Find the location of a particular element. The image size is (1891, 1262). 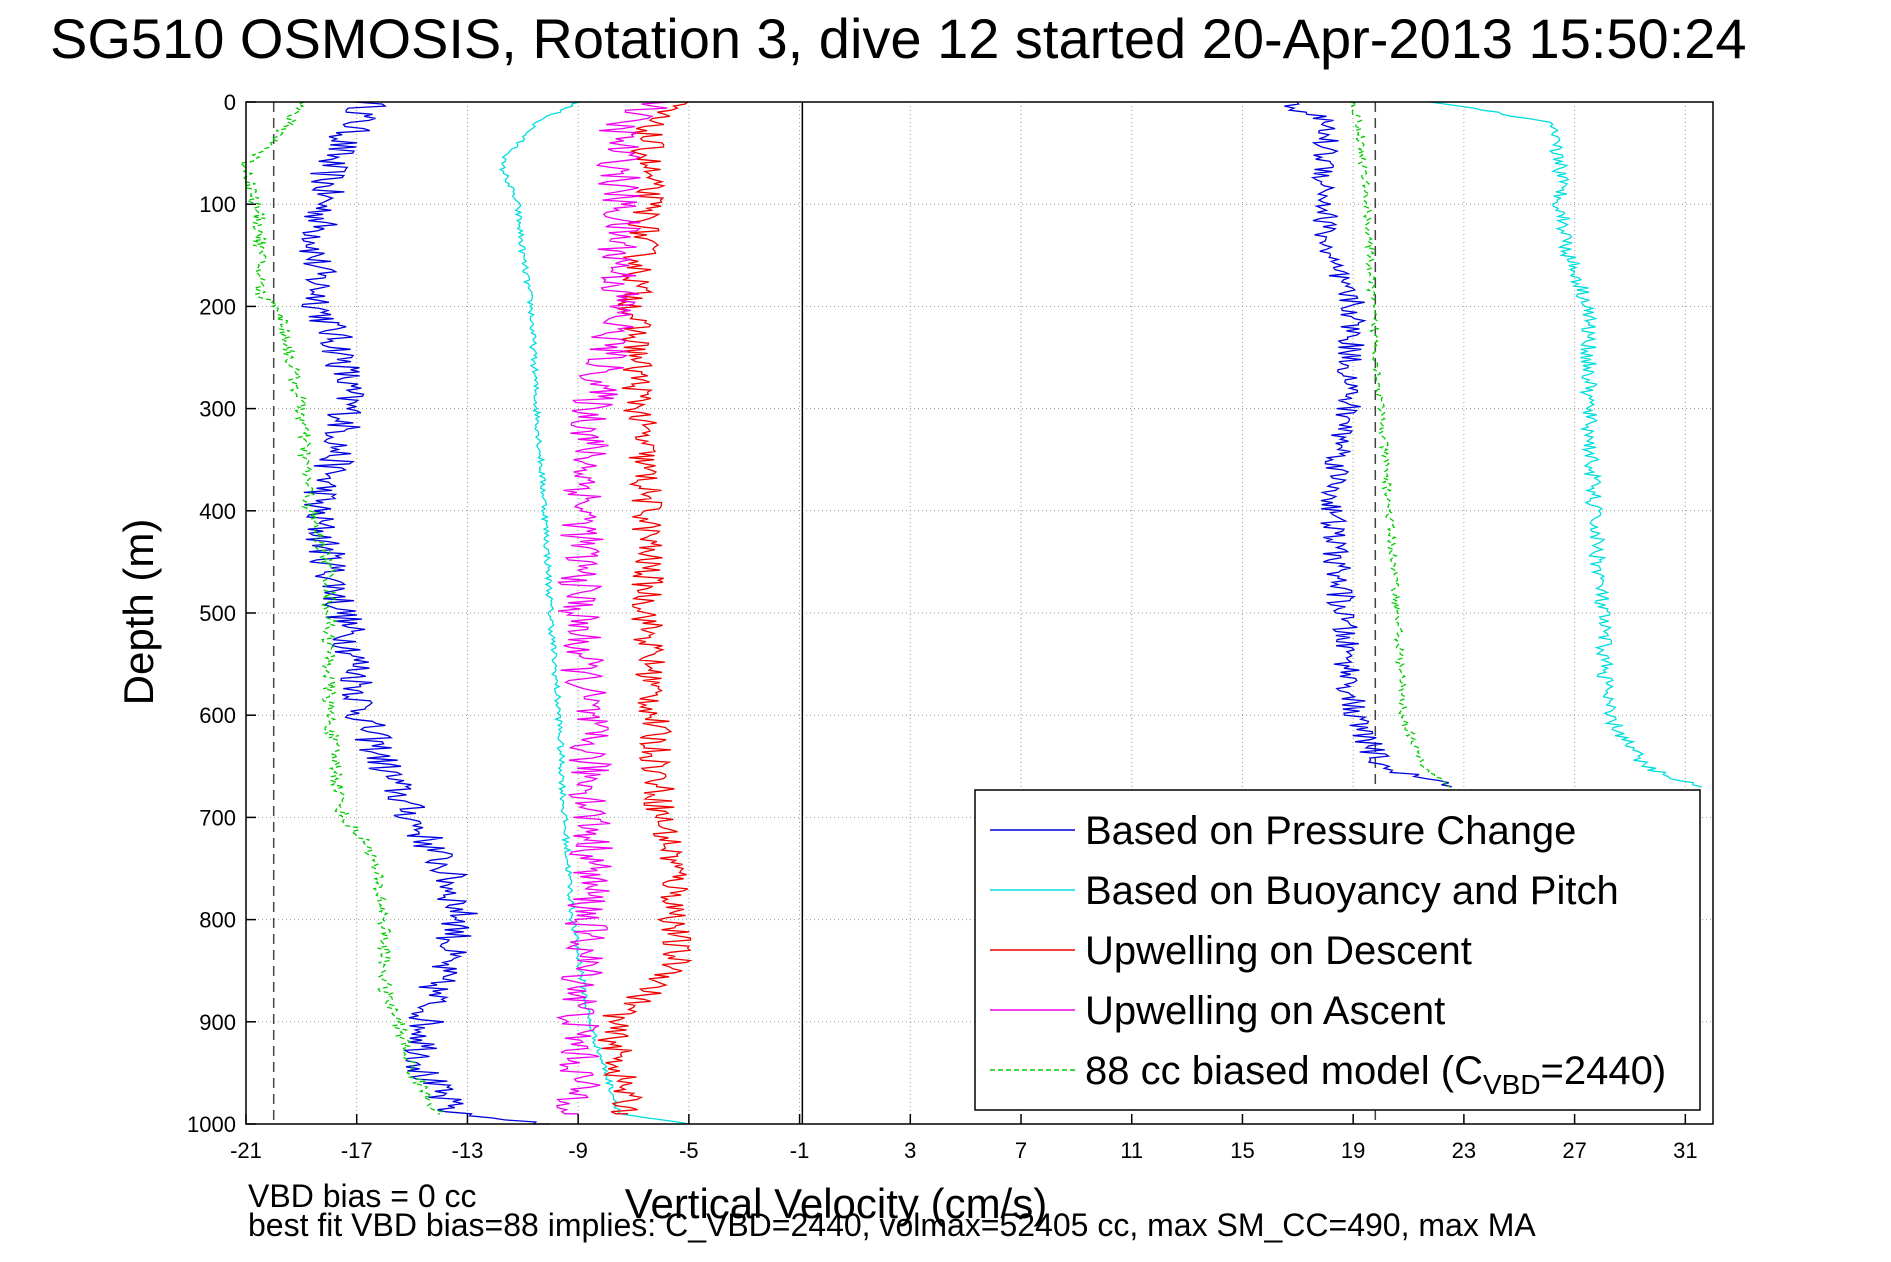

x-tick-label: 19 is located at coordinates (1353, 1150).